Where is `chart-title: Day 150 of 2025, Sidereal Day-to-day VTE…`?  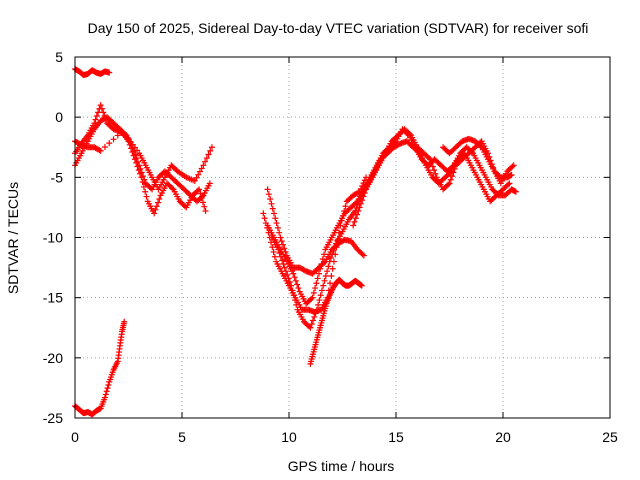 chart-title: Day 150 of 2025, Sidereal Day-to-day VTE… is located at coordinates (338, 28).